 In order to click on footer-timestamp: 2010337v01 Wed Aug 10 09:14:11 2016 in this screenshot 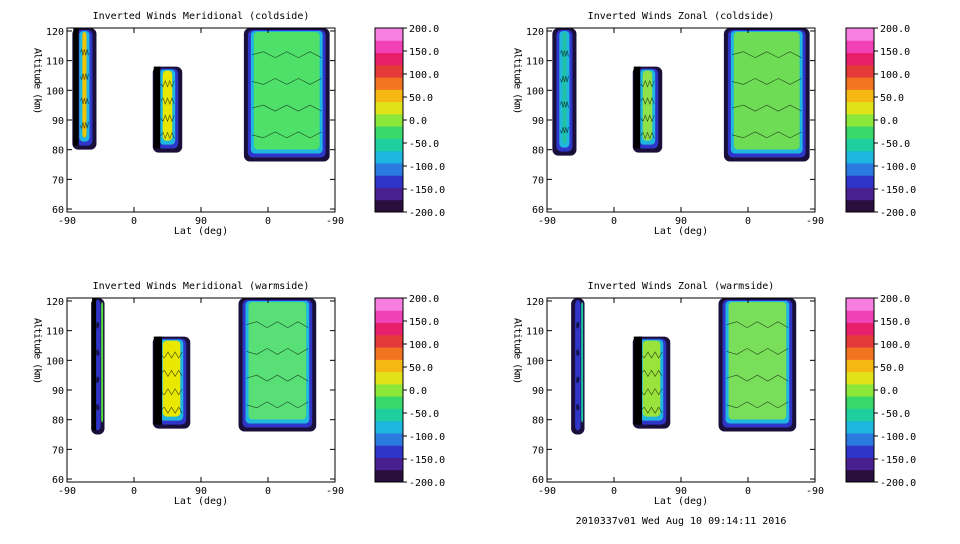, I will do `click(681, 521)`.